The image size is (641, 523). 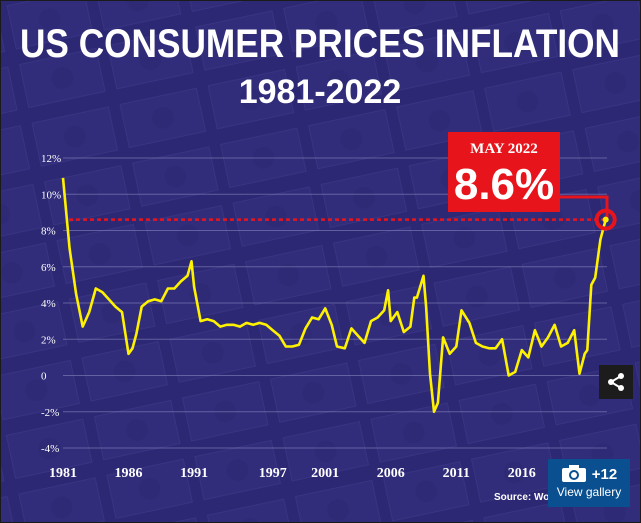 What do you see at coordinates (129, 473) in the screenshot?
I see `x-tick-label: 1986` at bounding box center [129, 473].